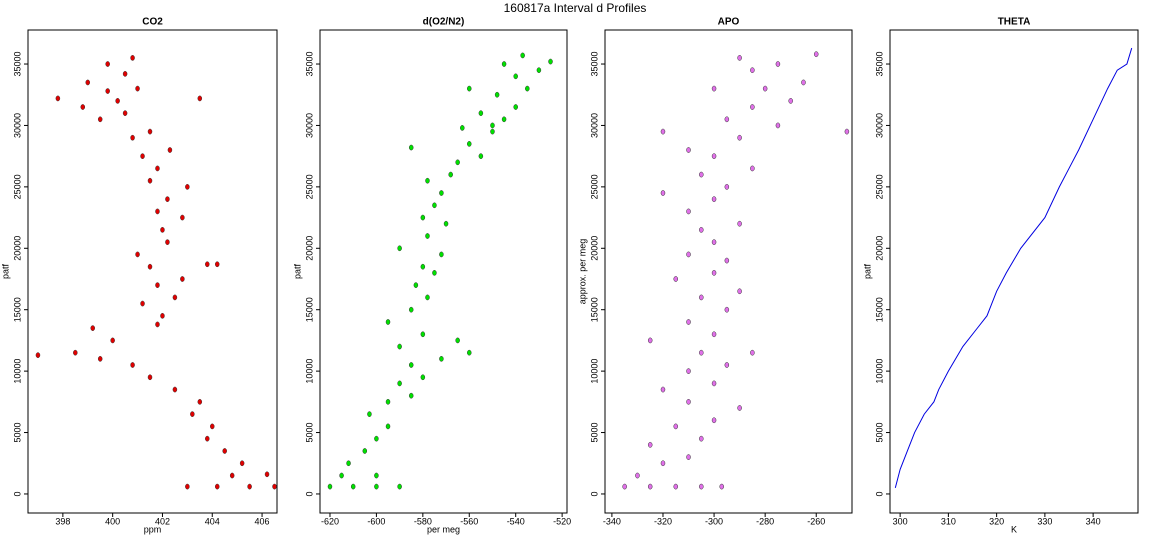  Describe the element at coordinates (1014, 22) in the screenshot. I see `panel-title: THETA` at that location.